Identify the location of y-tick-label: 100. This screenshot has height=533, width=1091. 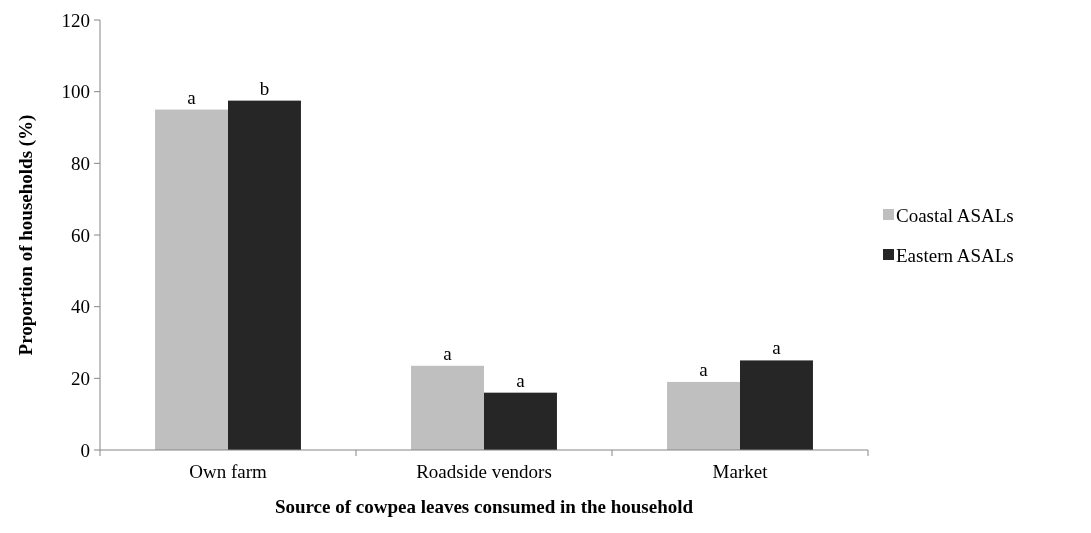
(75, 92).